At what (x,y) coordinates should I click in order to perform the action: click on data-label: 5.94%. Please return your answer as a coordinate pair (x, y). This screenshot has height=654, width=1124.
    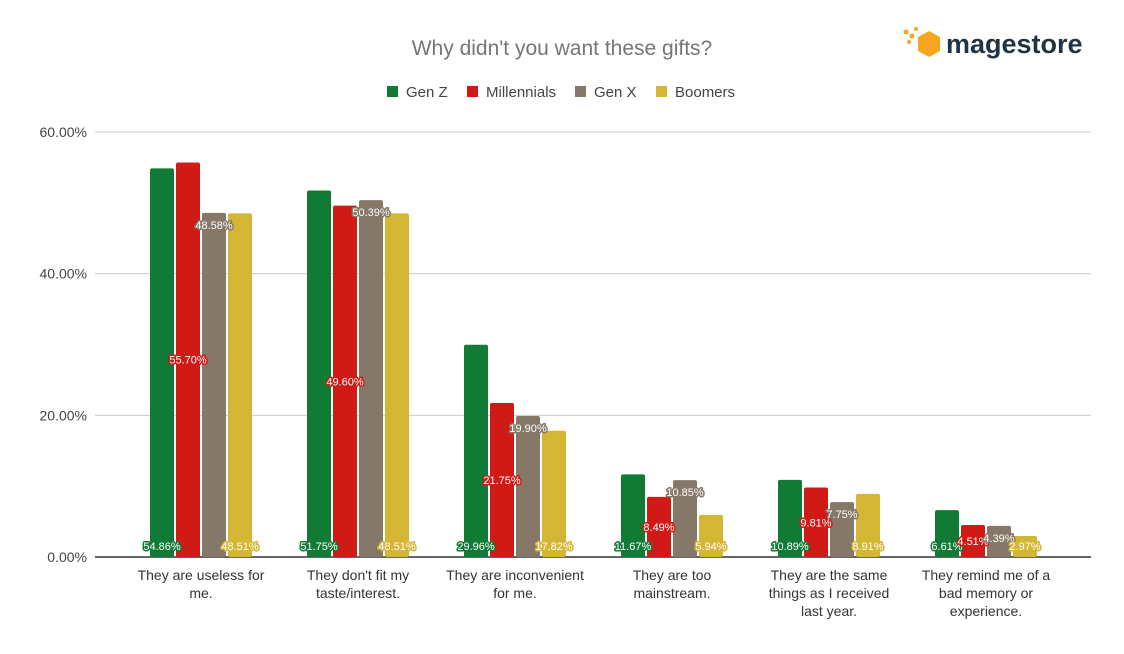
    Looking at the image, I should click on (710, 547).